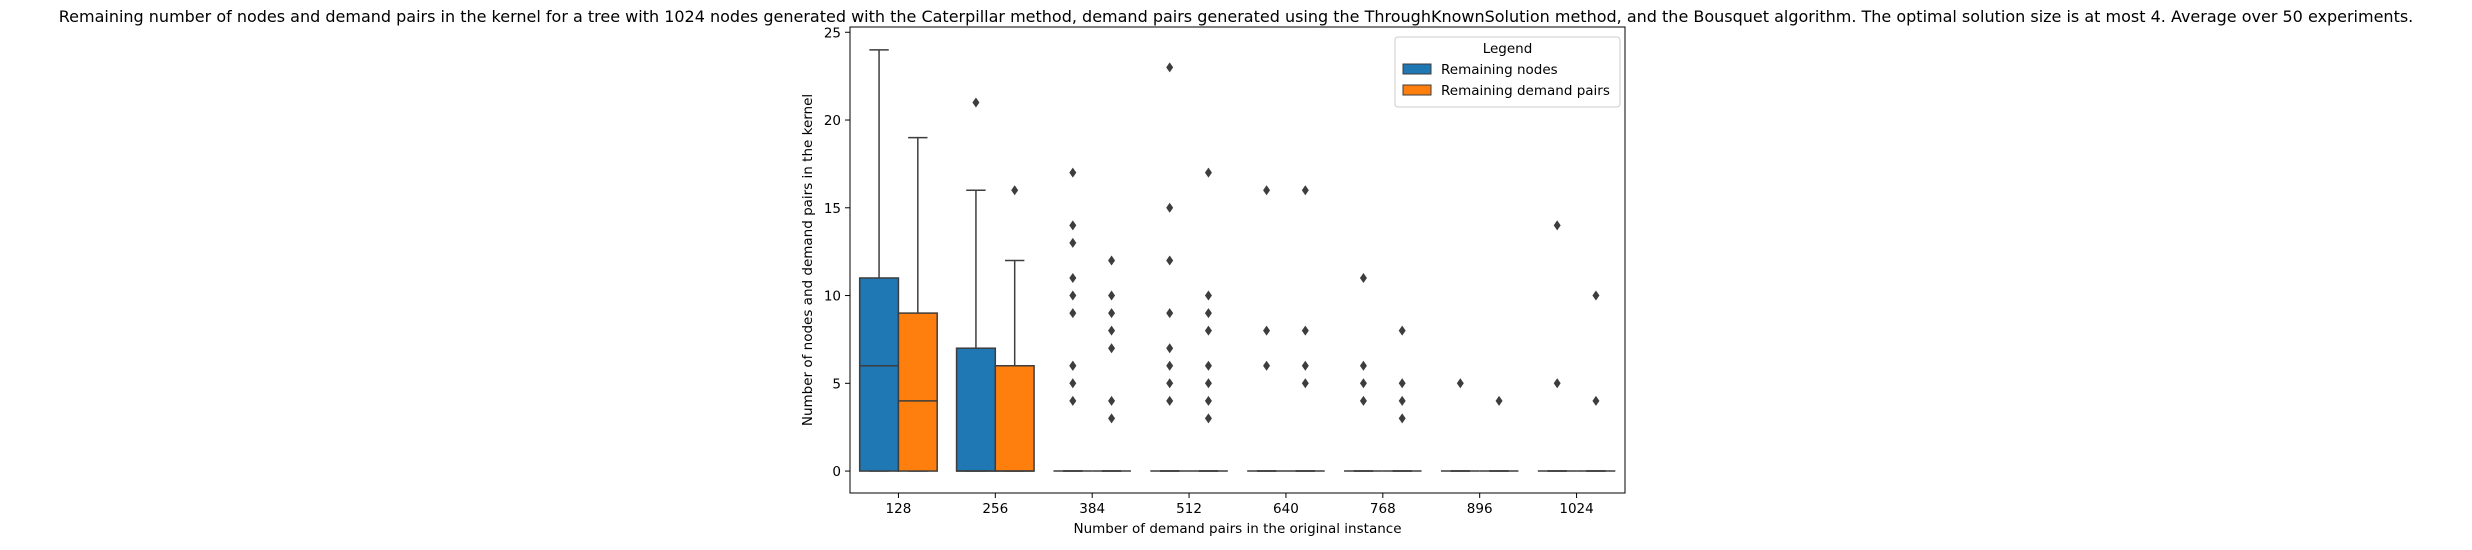  I want to click on y-tick-label: 25, so click(832, 33).